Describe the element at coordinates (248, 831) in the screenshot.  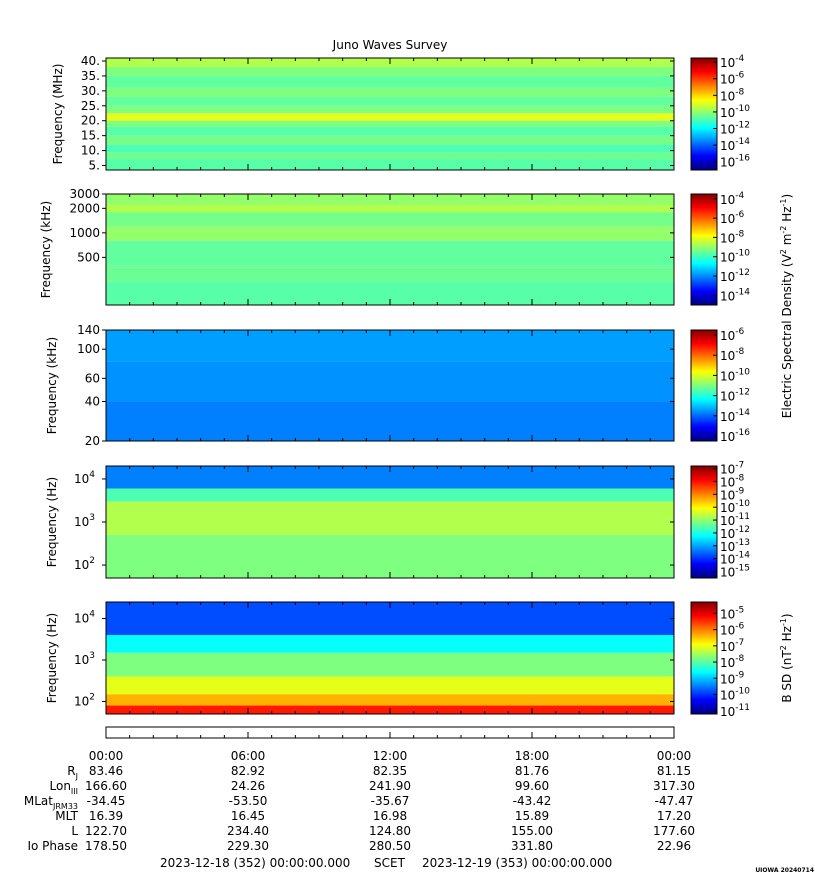
I see `ephemeris-value: 234.40` at that location.